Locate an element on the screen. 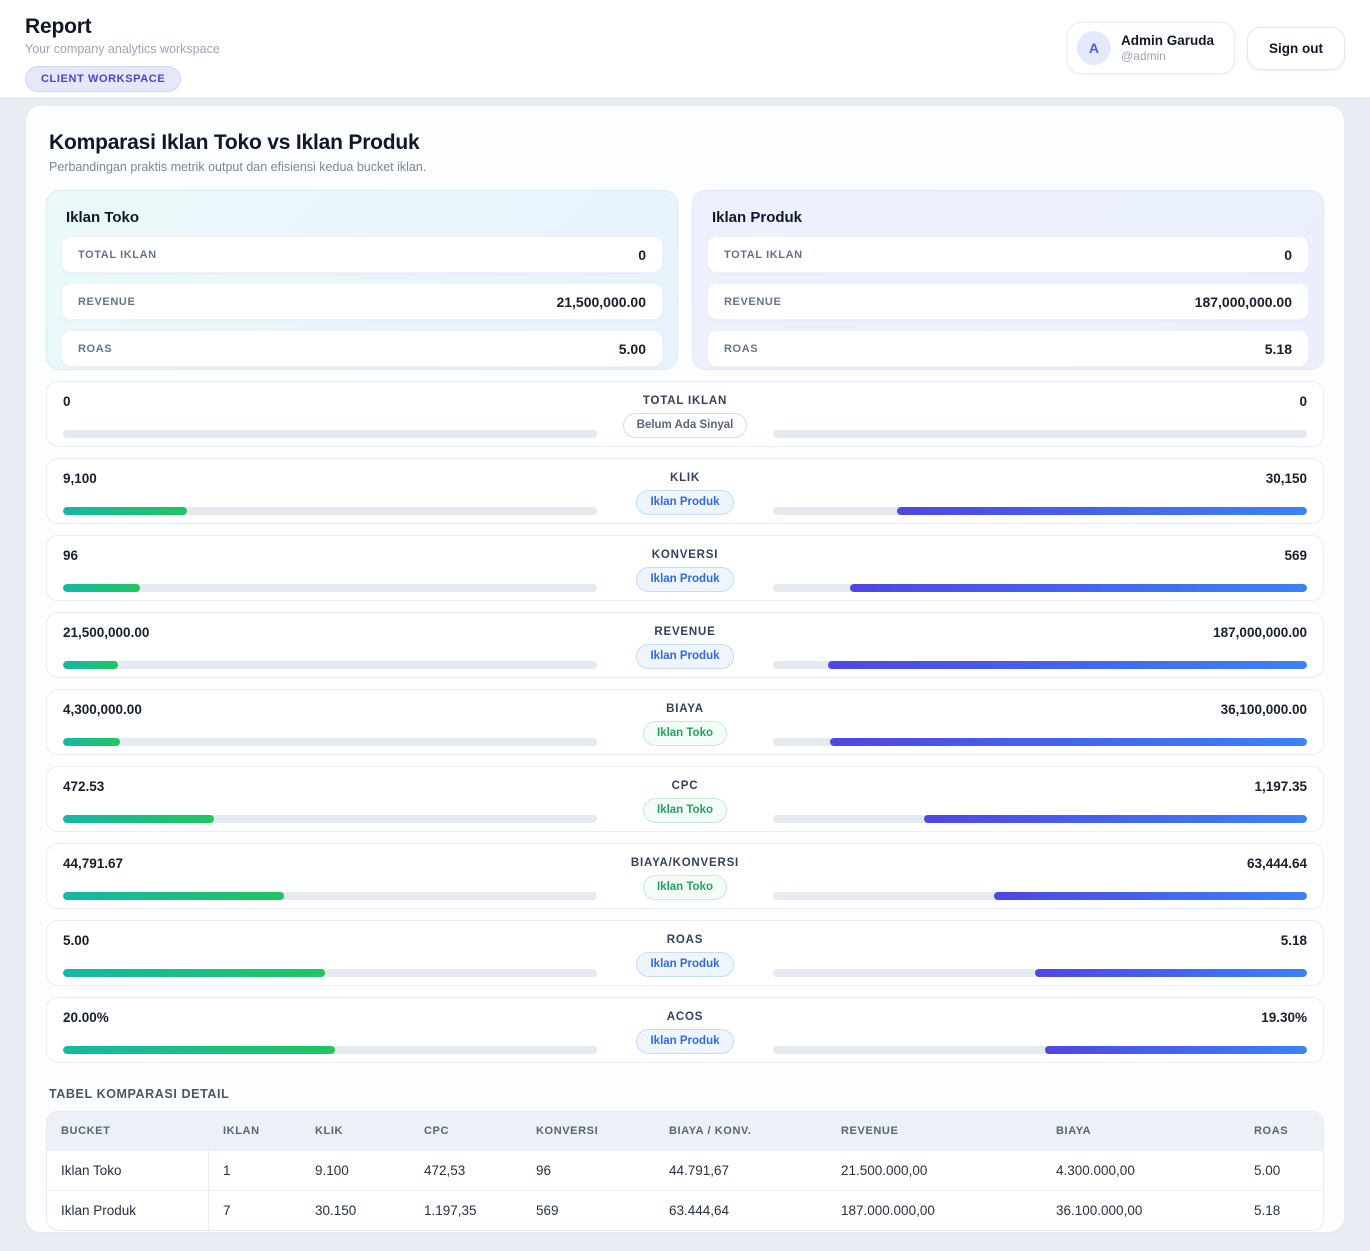 This screenshot has width=1370, height=1251. metric-label: CPC is located at coordinates (685, 786).